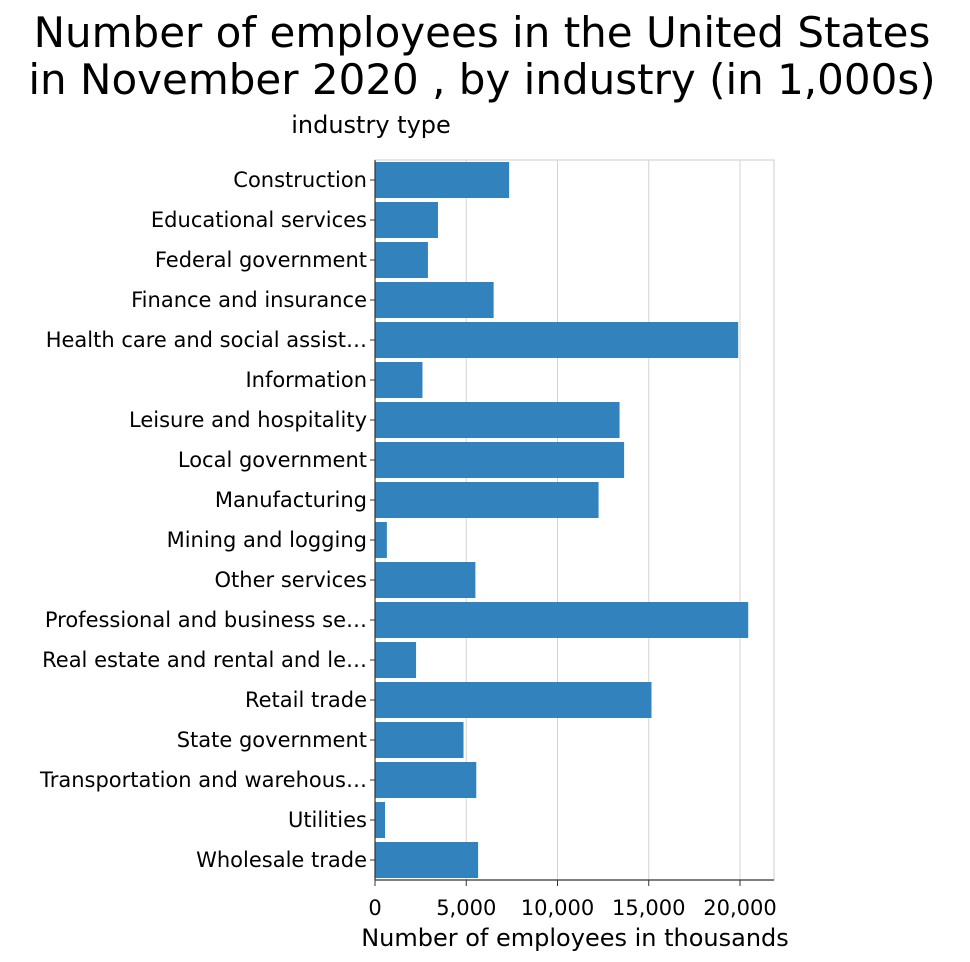 The image size is (970, 962). What do you see at coordinates (272, 740) in the screenshot?
I see `category-label-14: State government` at bounding box center [272, 740].